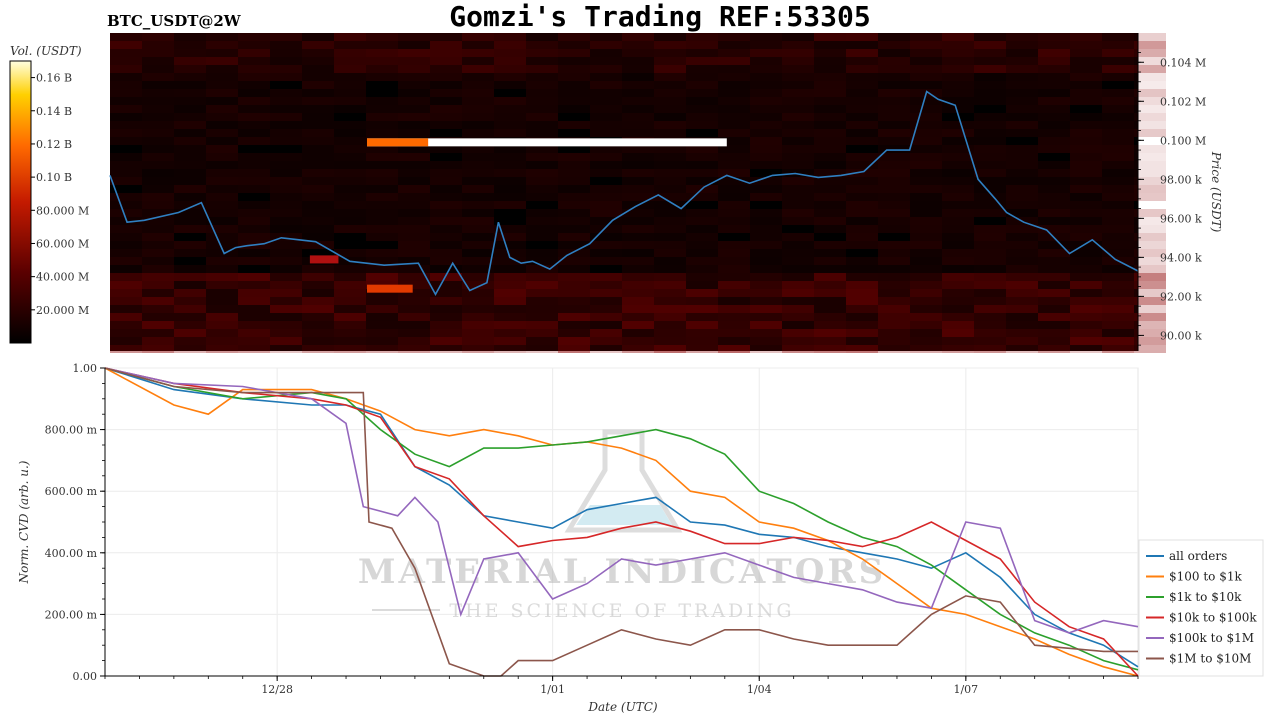 Image resolution: width=1280 pixels, height=720 pixels. I want to click on colorbar-tick-label: 40.000 M, so click(62, 277).